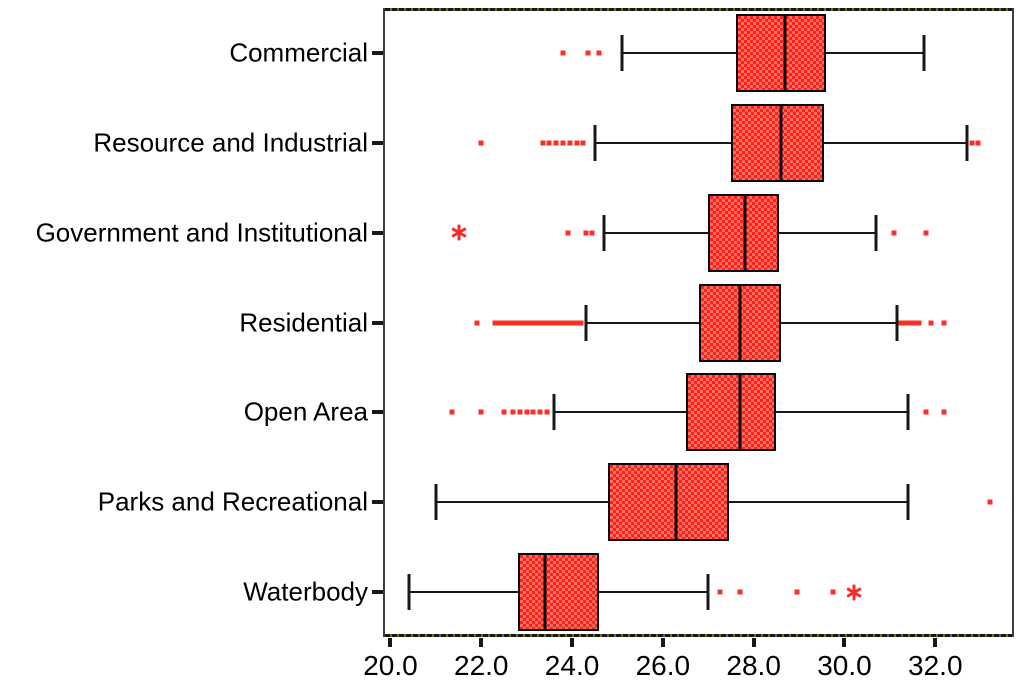  Describe the element at coordinates (377, 142) in the screenshot. I see `category-tick-resource-and-industrial` at that location.